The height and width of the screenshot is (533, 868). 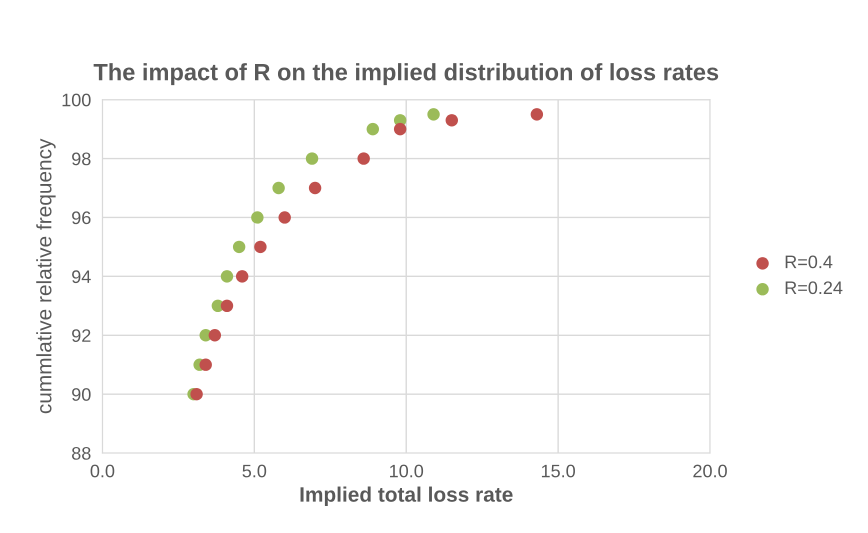 What do you see at coordinates (81, 277) in the screenshot?
I see `y-tick-label: 94` at bounding box center [81, 277].